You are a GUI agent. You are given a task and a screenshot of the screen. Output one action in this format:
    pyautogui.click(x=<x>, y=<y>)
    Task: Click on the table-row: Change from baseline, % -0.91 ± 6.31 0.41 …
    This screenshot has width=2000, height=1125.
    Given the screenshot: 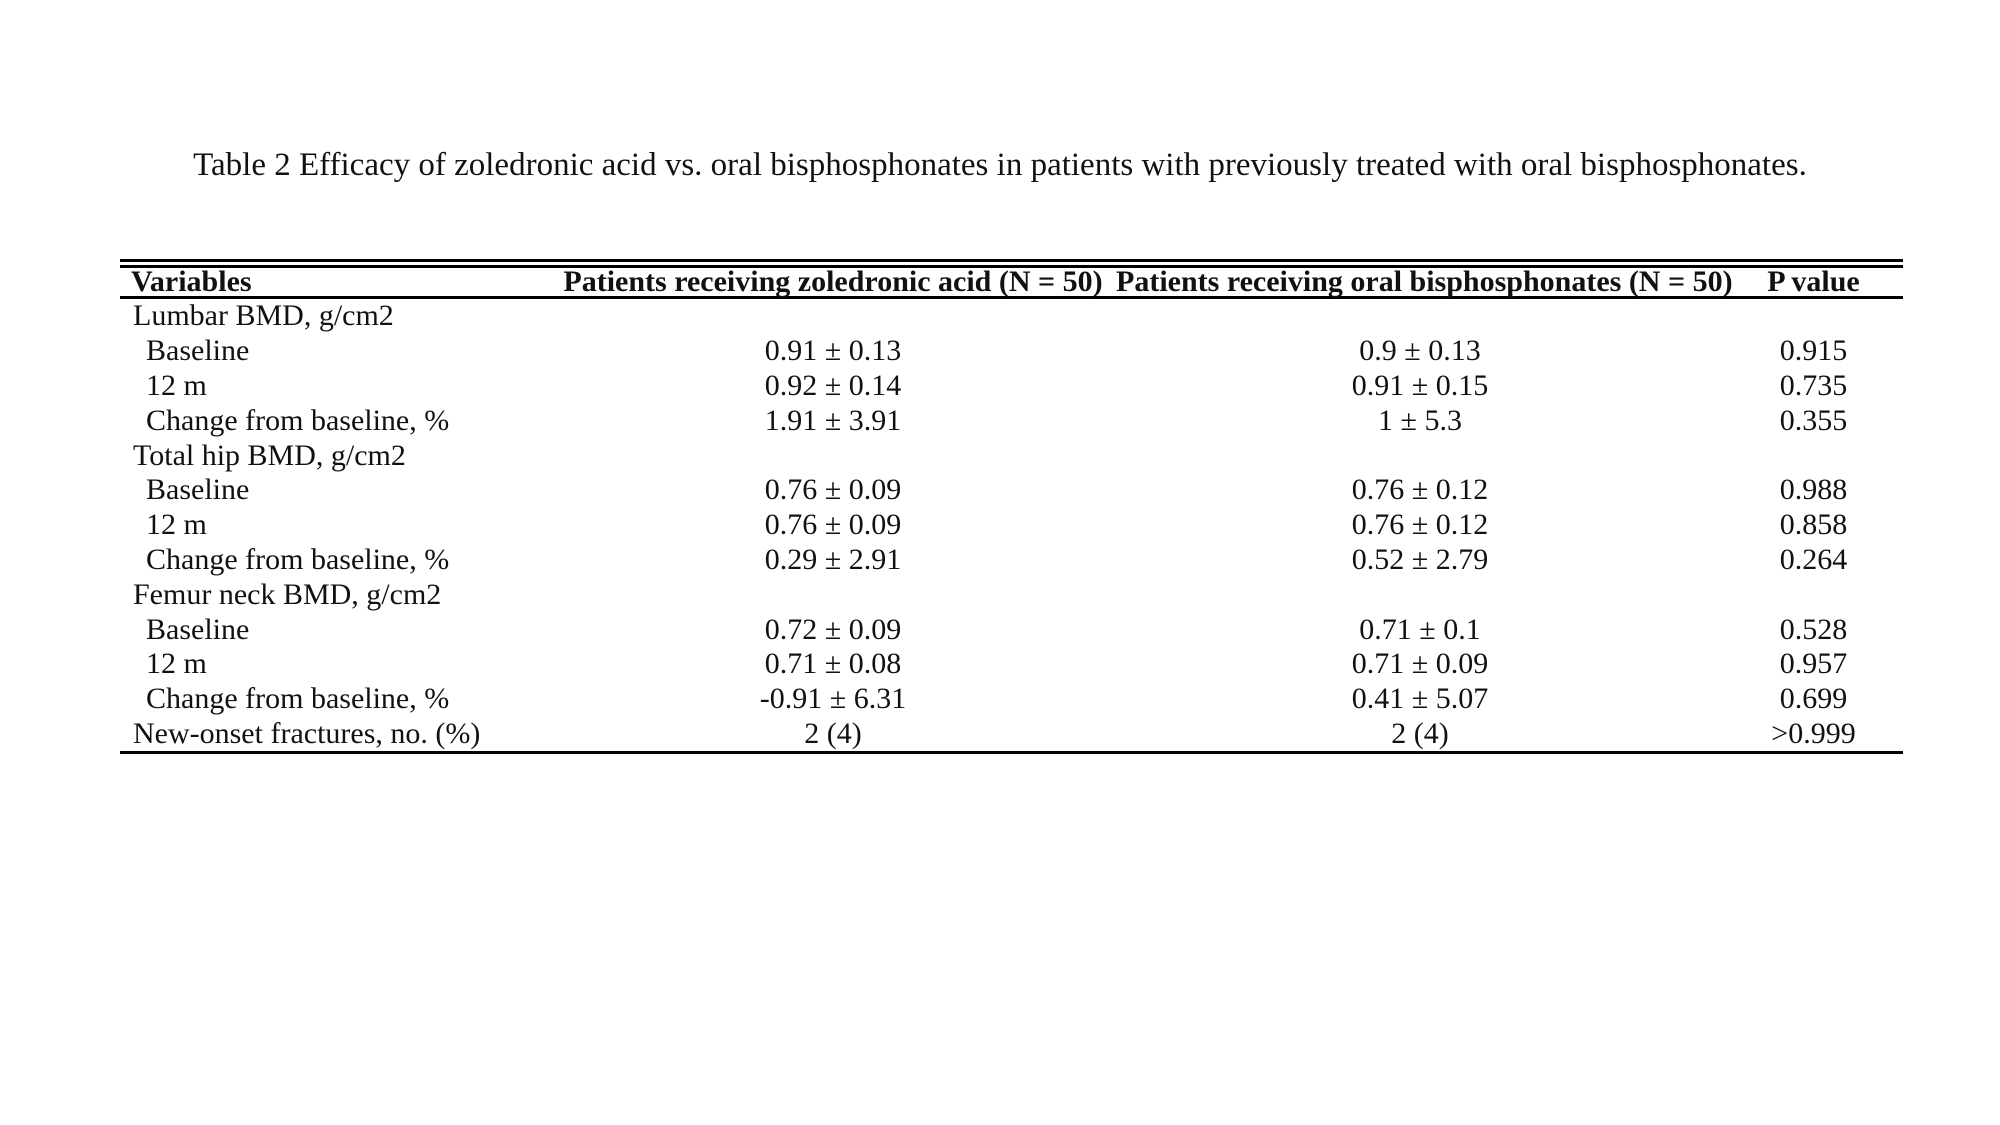 What is the action you would take?
    pyautogui.click(x=1011, y=699)
    